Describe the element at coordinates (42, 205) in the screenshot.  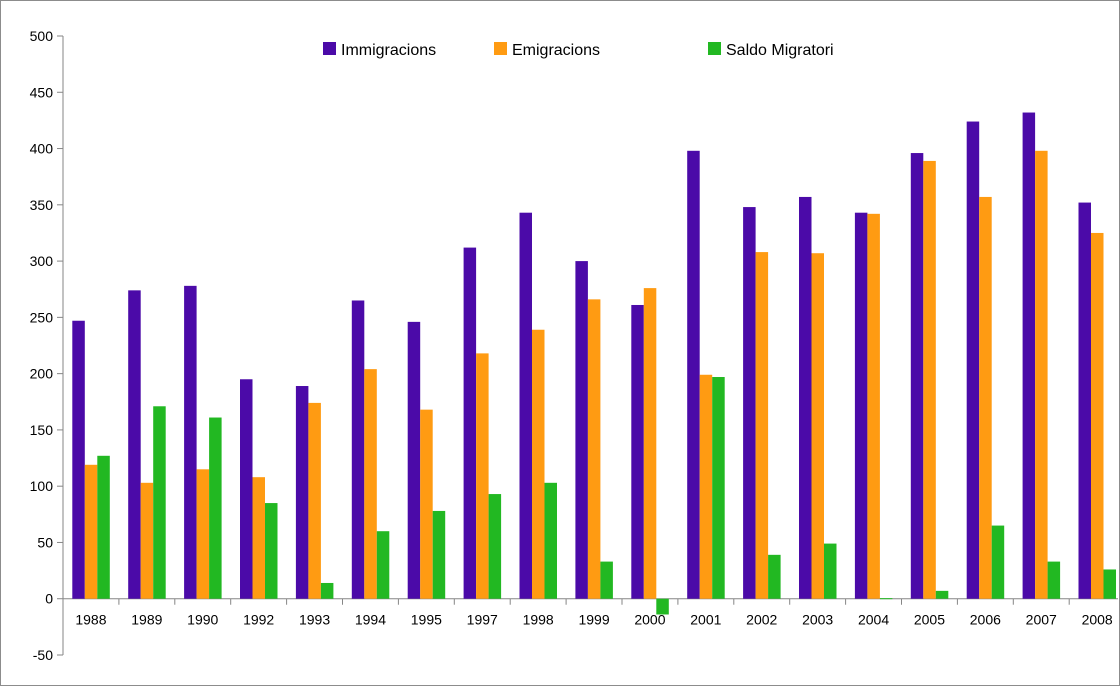
I see `y-tick-label: 350` at that location.